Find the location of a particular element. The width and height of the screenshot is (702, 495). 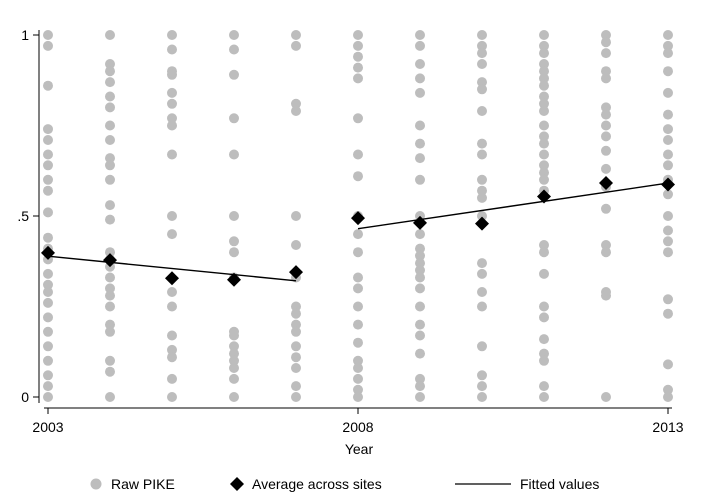

legend-fitted-label: Fitted values is located at coordinates (559, 484).